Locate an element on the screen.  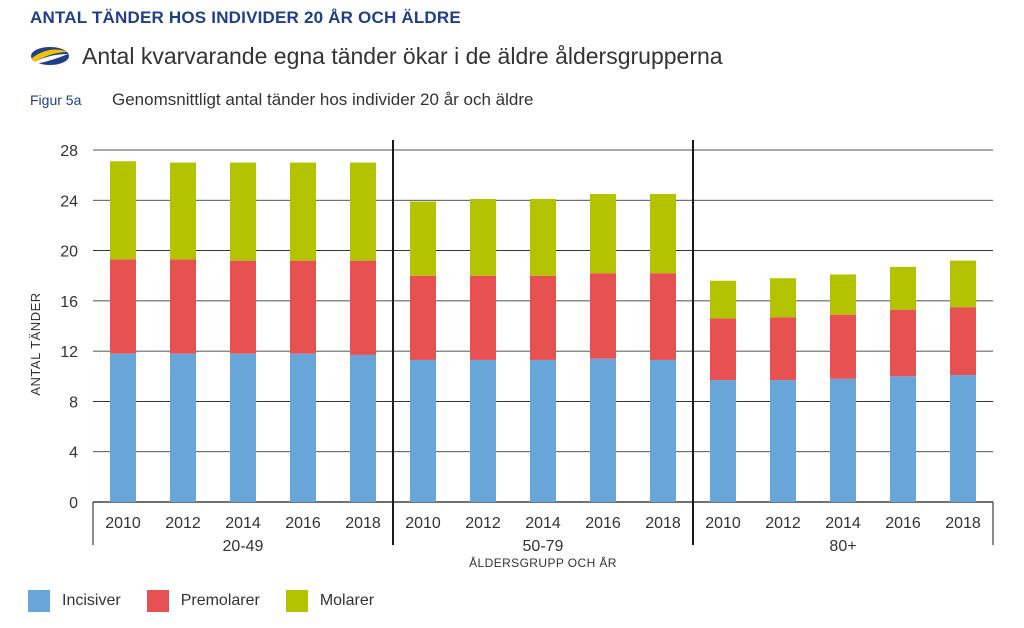
legend-item-incisiver: Incisiver is located at coordinates (74, 601).